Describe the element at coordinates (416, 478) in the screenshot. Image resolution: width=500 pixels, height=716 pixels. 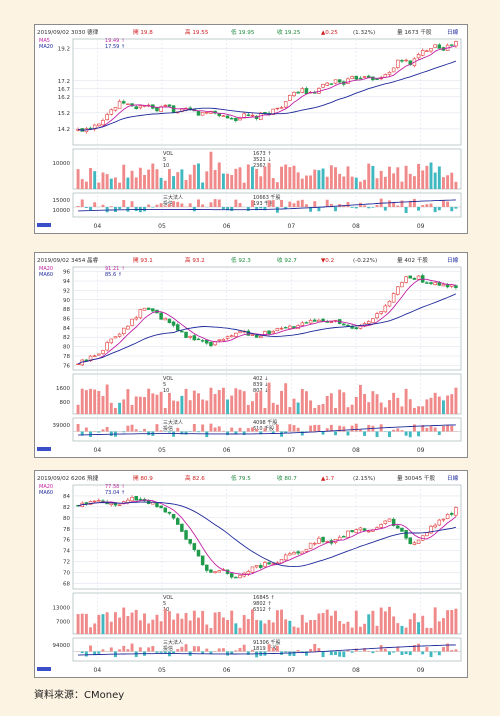
I see `header-volume: 量 30045 千股` at that location.